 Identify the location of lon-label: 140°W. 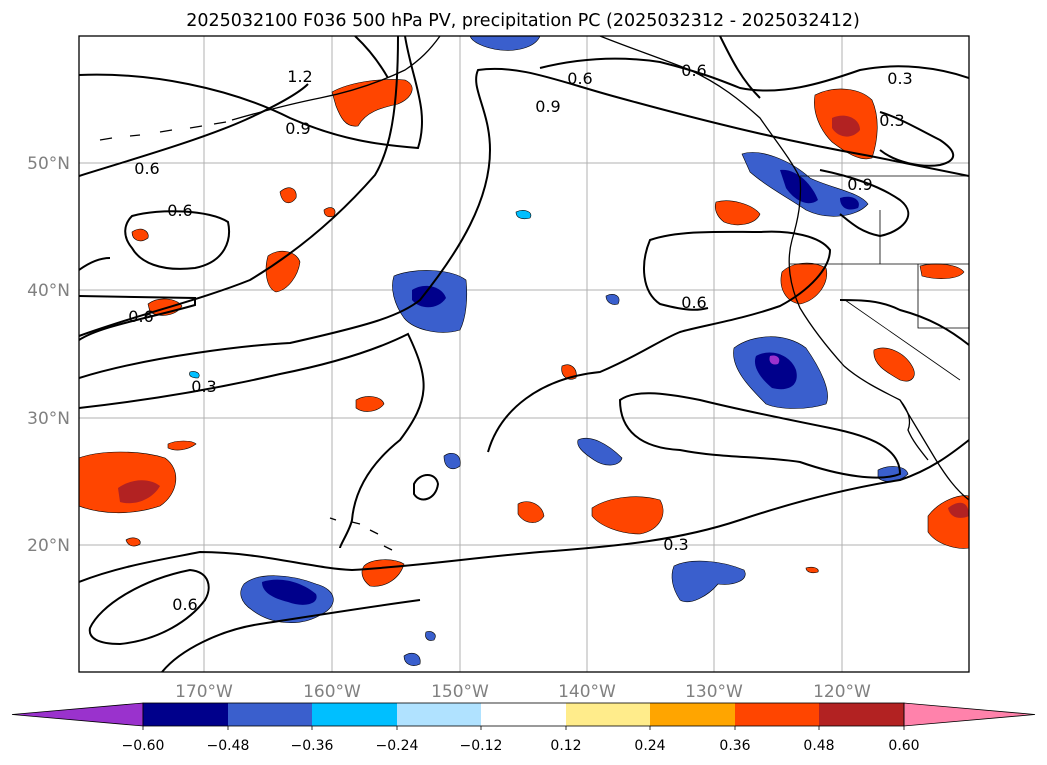
(587, 692).